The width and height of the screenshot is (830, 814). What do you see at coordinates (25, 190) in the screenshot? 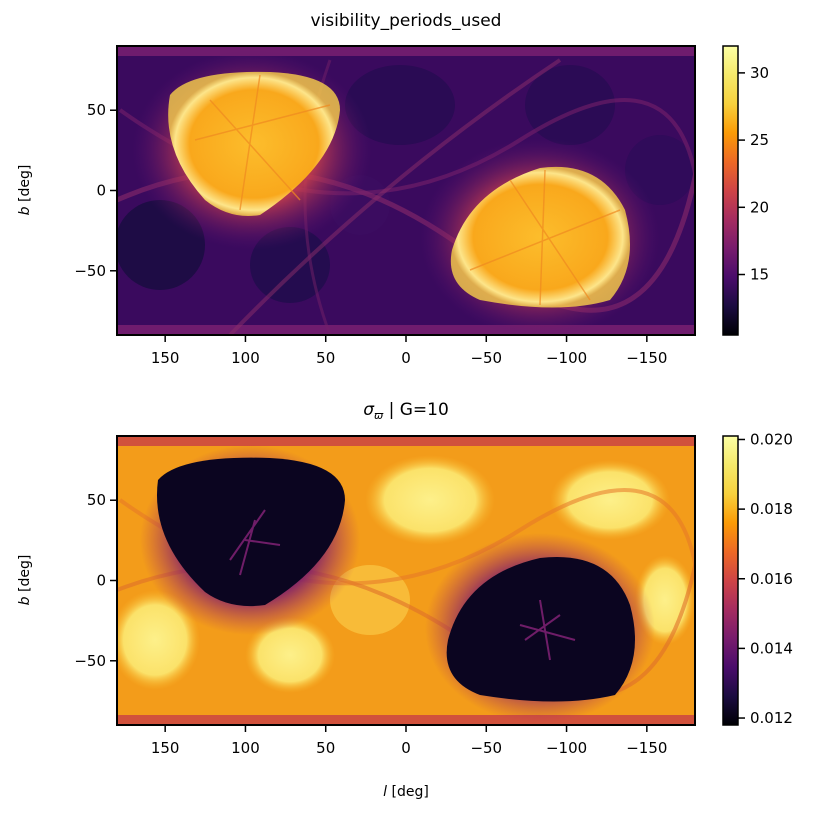
I see `panel1-y-label: b [deg]` at bounding box center [25, 190].